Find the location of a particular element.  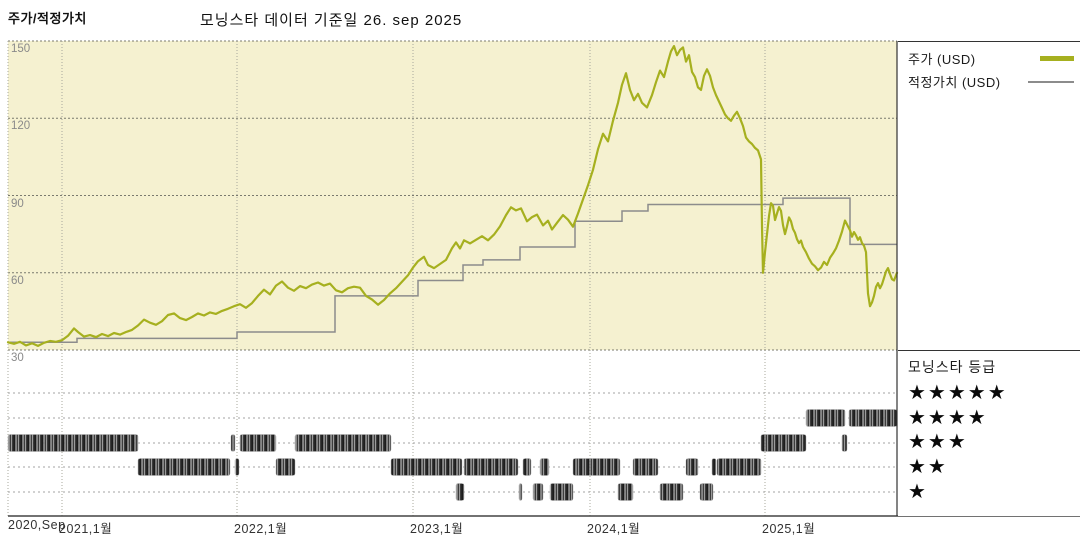

x-tick-label: 2024,1월 is located at coordinates (614, 529).